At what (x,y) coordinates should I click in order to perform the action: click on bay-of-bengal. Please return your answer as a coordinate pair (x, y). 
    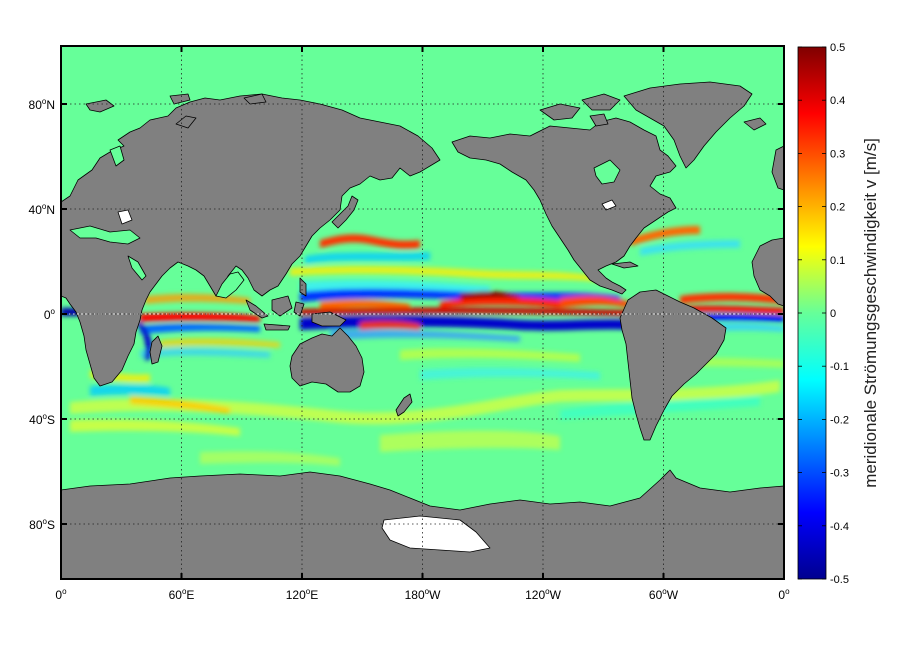
    Looking at the image, I should click on (230, 285).